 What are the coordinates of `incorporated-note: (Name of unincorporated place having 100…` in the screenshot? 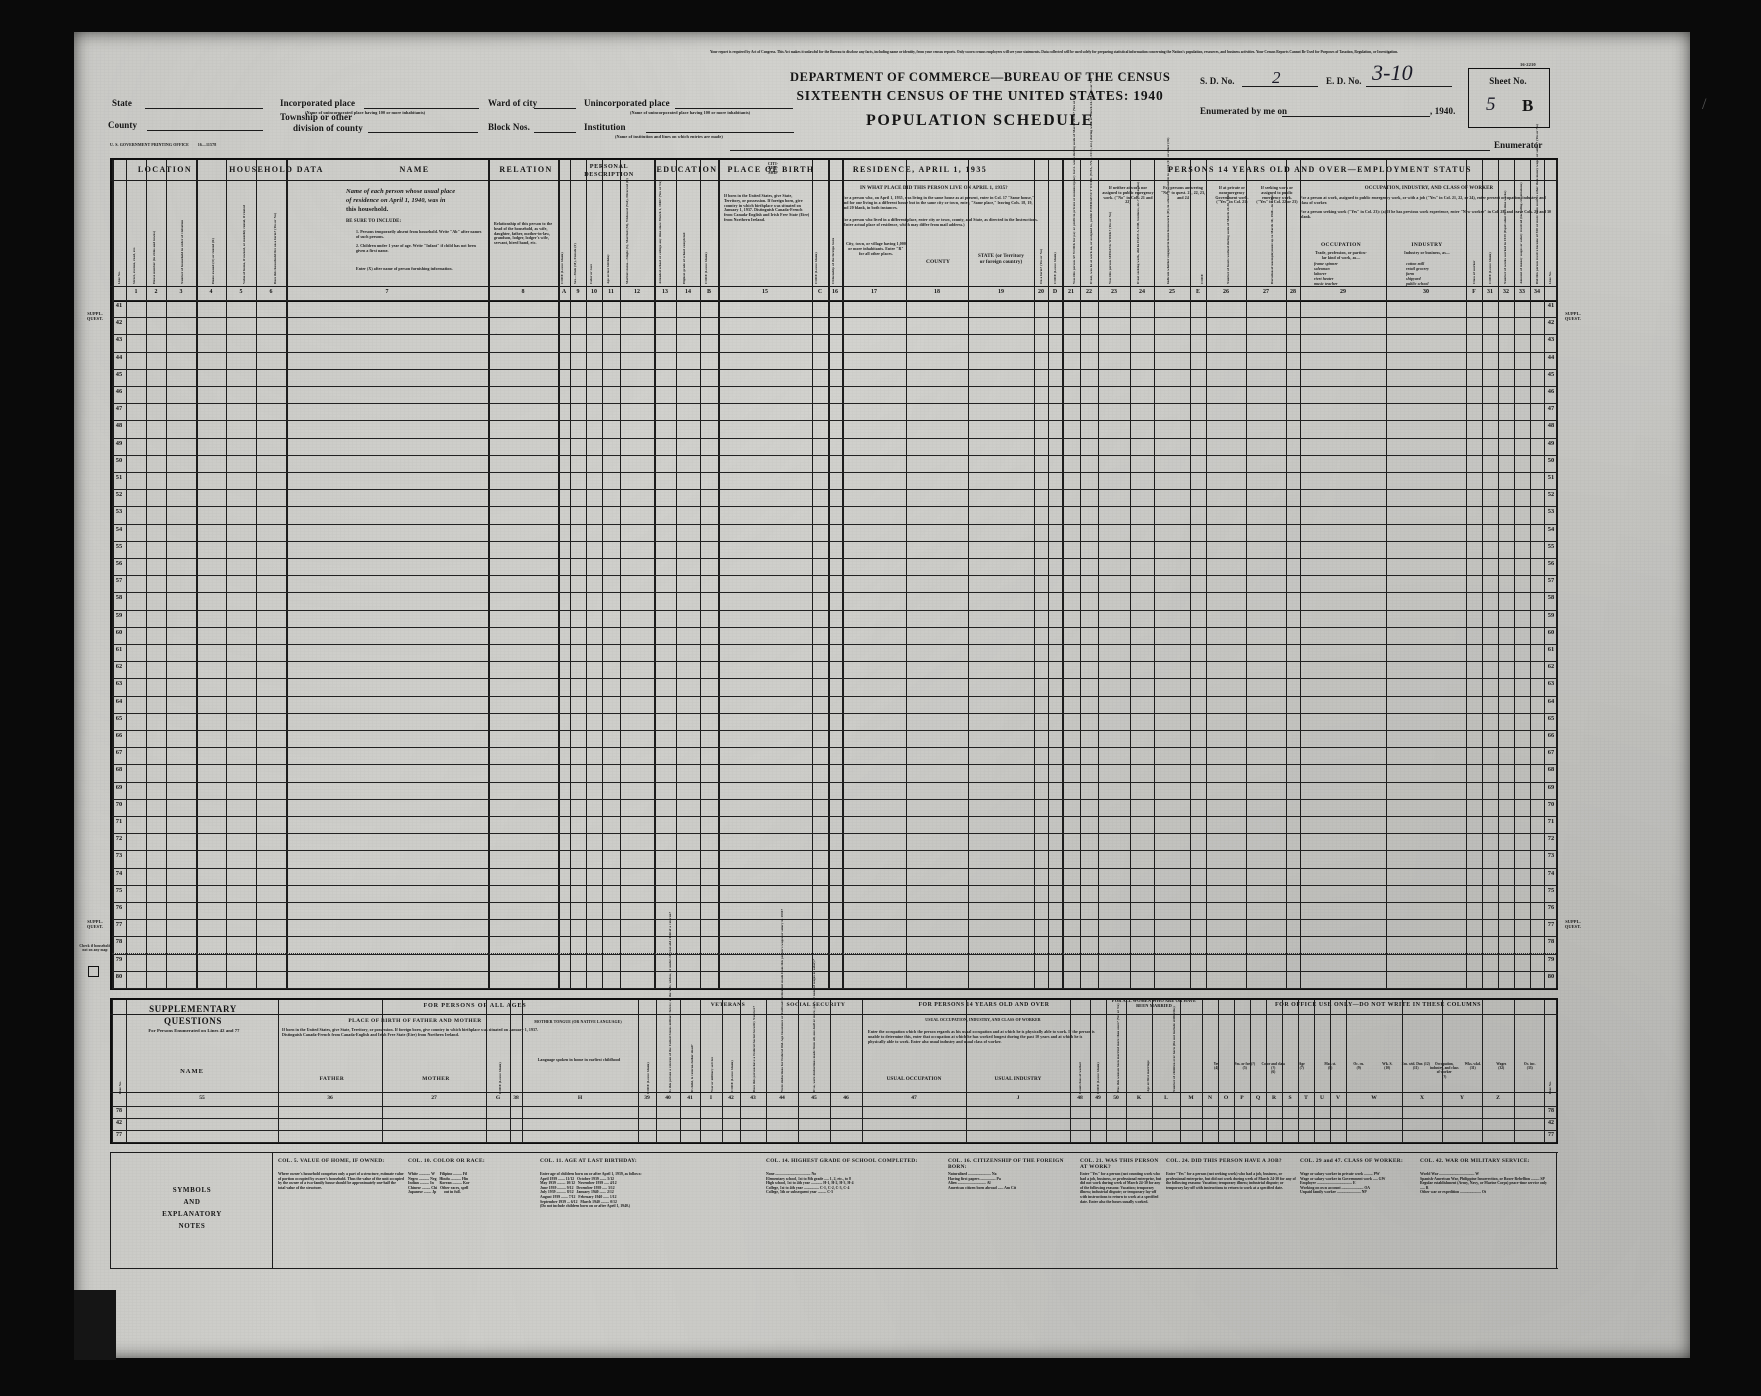 It's located at (365, 112).